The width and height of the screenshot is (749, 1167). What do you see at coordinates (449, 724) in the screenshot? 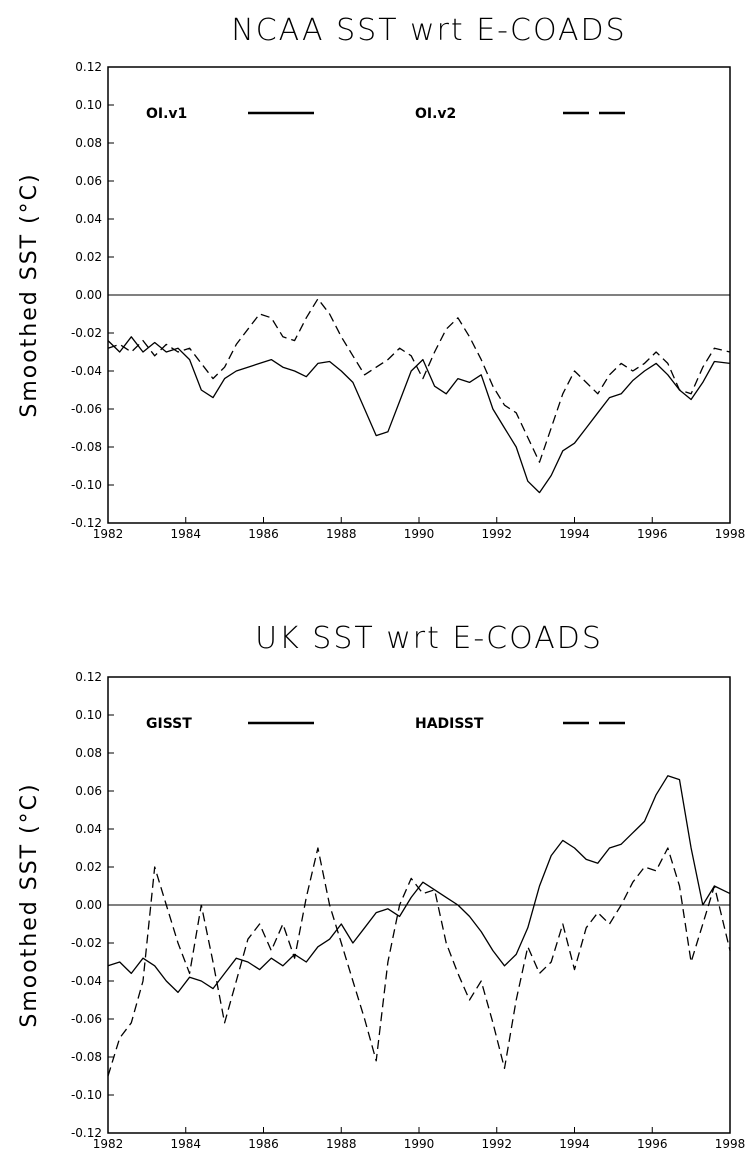
I see `legend-label-hadisst: HADISST` at bounding box center [449, 724].